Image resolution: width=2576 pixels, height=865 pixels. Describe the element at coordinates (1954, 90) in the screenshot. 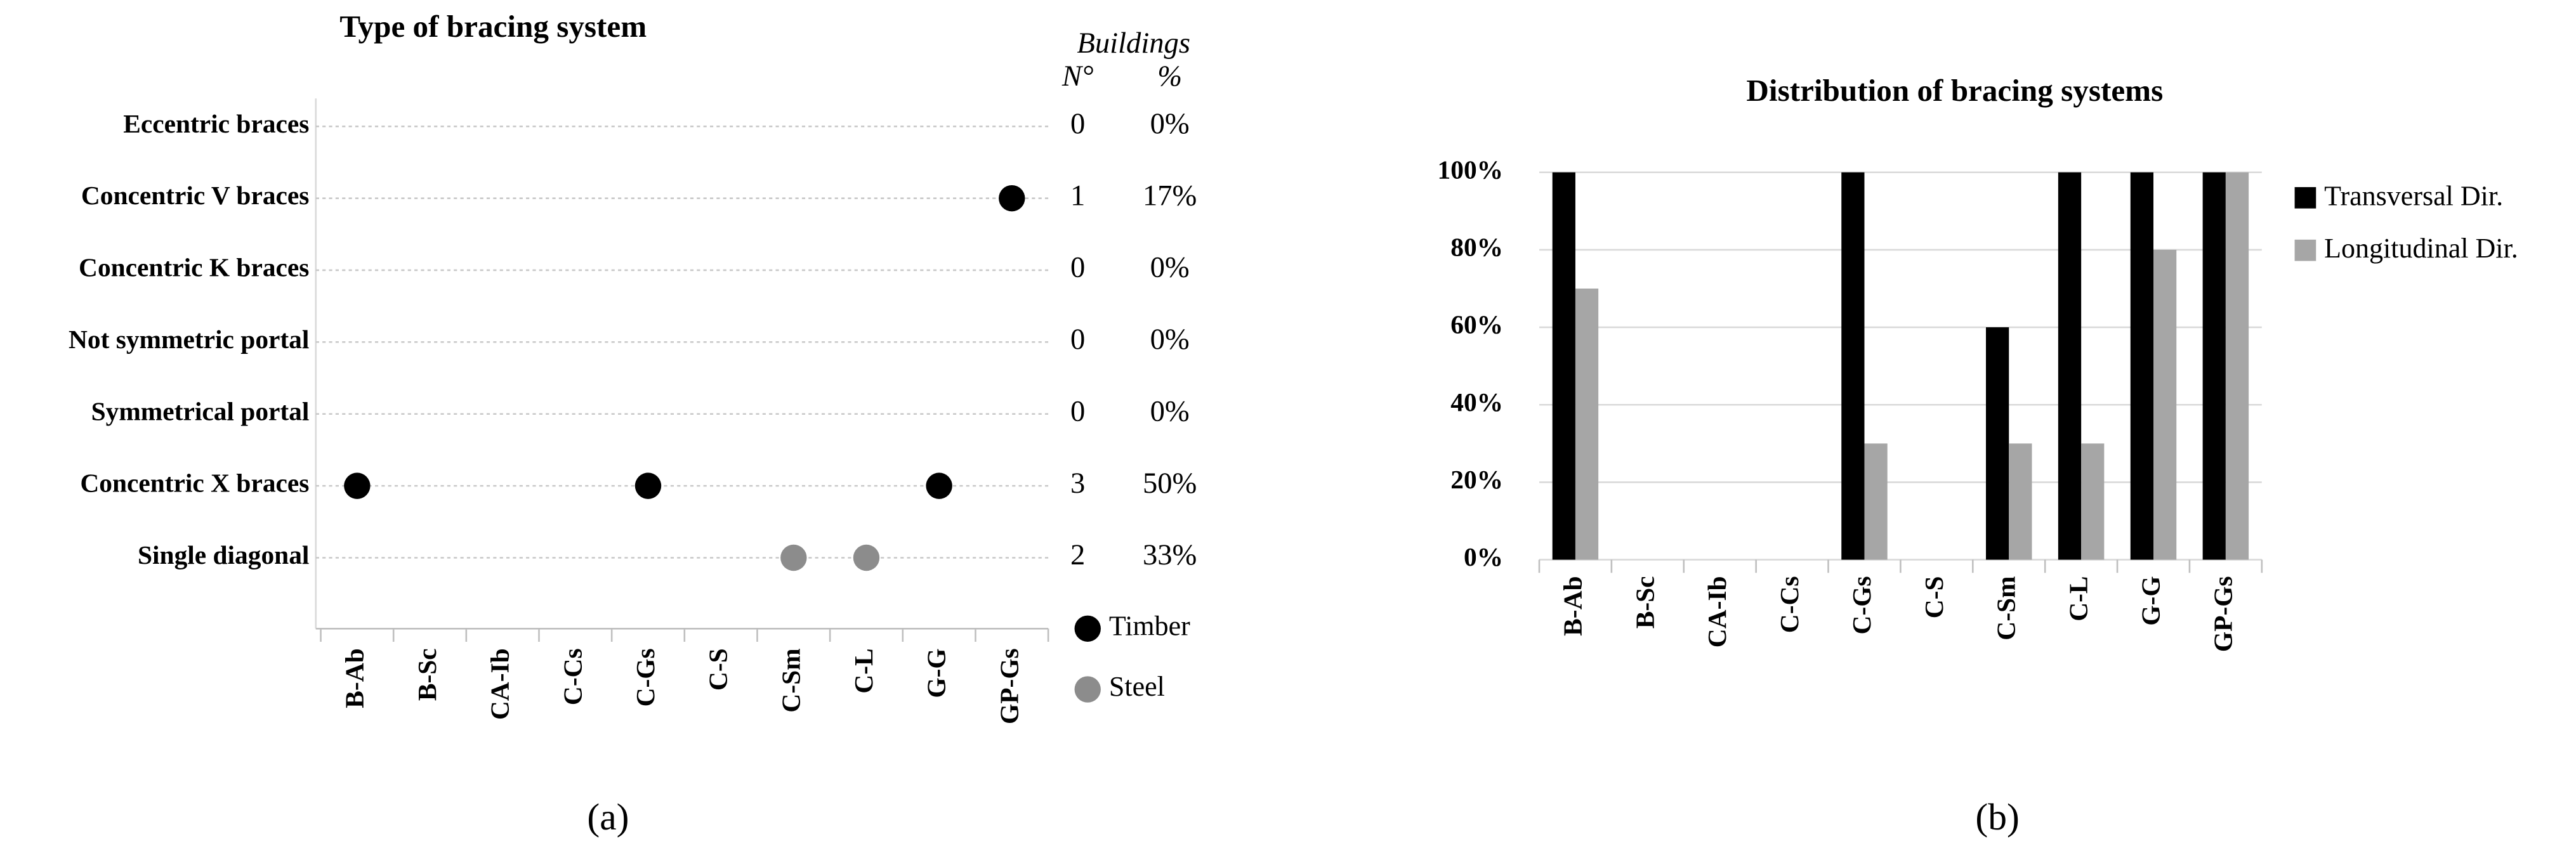

I see `chart-title: Distribution of bracing systems` at that location.